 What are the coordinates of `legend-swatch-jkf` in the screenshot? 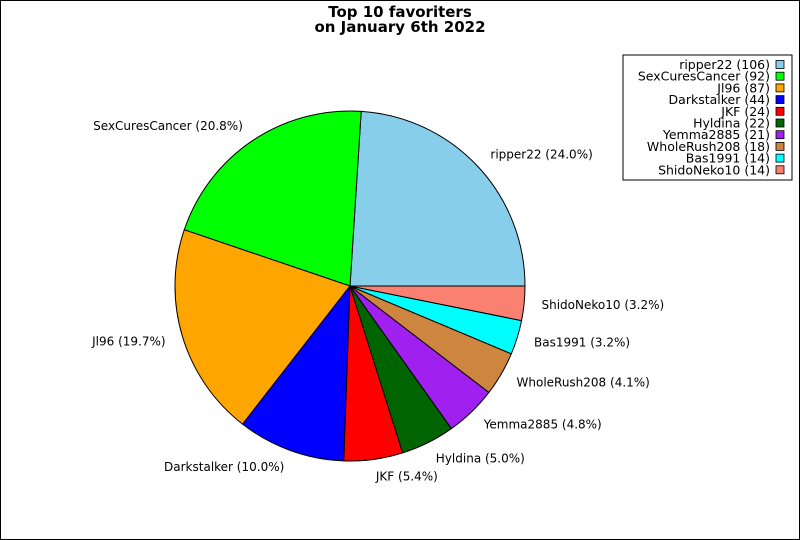 It's located at (780, 111).